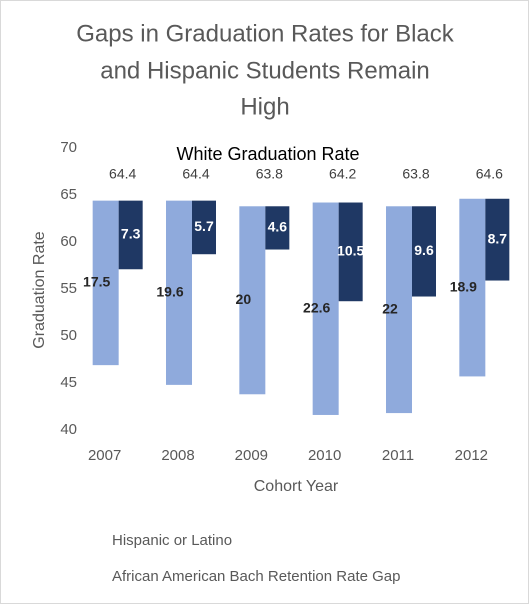 This screenshot has height=604, width=529. I want to click on y-tick-label: 40, so click(68, 429).